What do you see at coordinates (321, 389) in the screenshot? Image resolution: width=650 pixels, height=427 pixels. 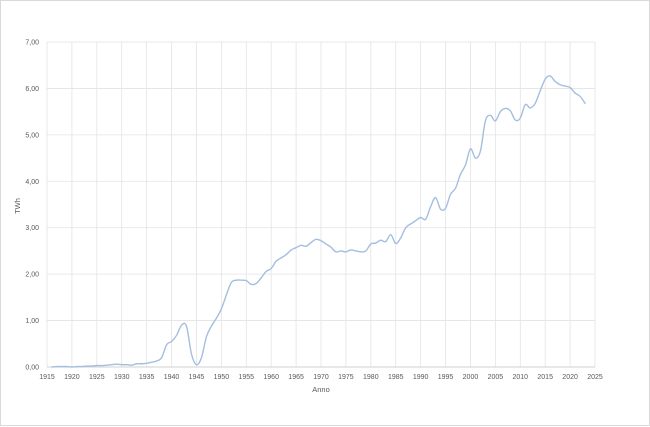 I see `x-axis-title: Anno` at bounding box center [321, 389].